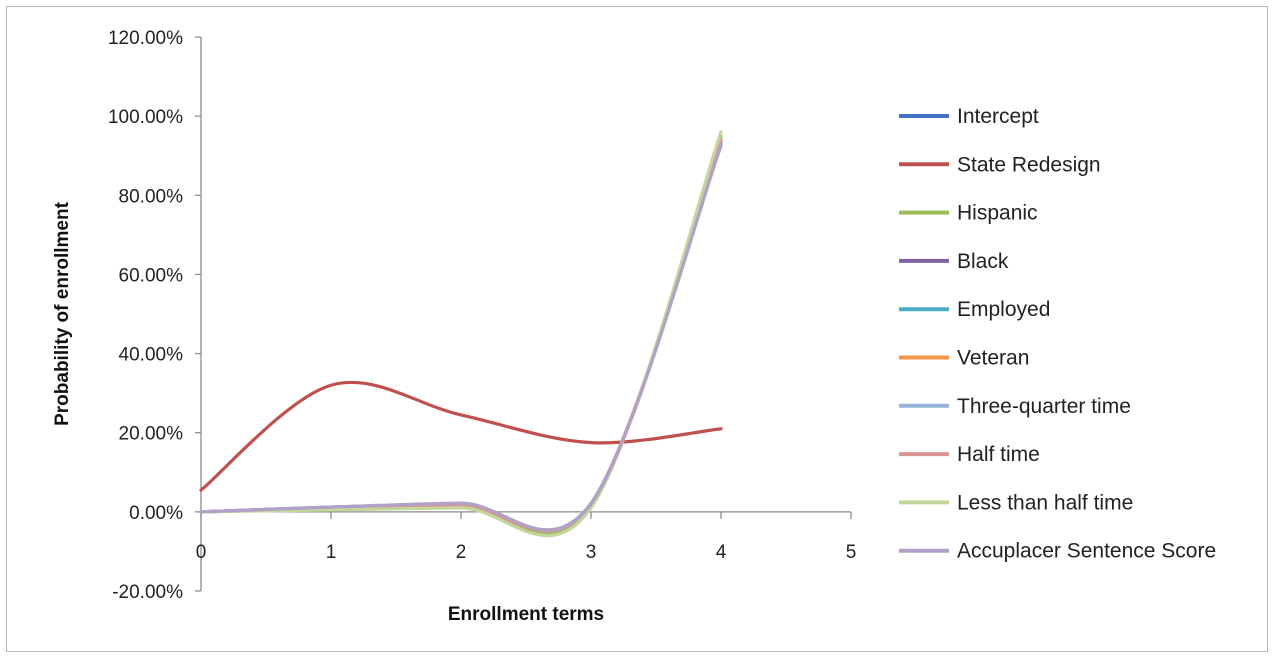 This screenshot has height=658, width=1274. Describe the element at coordinates (591, 552) in the screenshot. I see `x-tick-label: 3` at that location.